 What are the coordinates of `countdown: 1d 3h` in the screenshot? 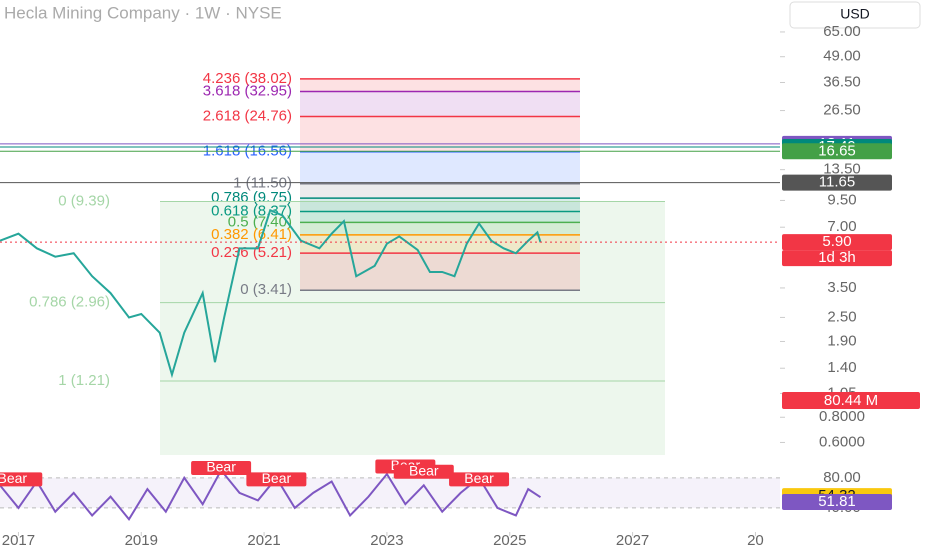 It's located at (837, 257).